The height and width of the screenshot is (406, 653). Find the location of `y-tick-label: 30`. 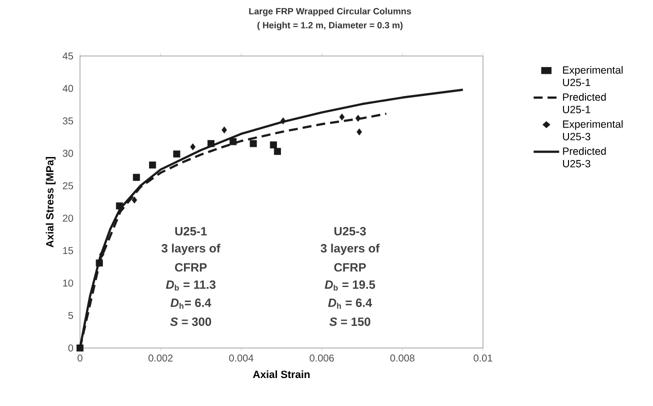

y-tick-label: 30 is located at coordinates (68, 153).